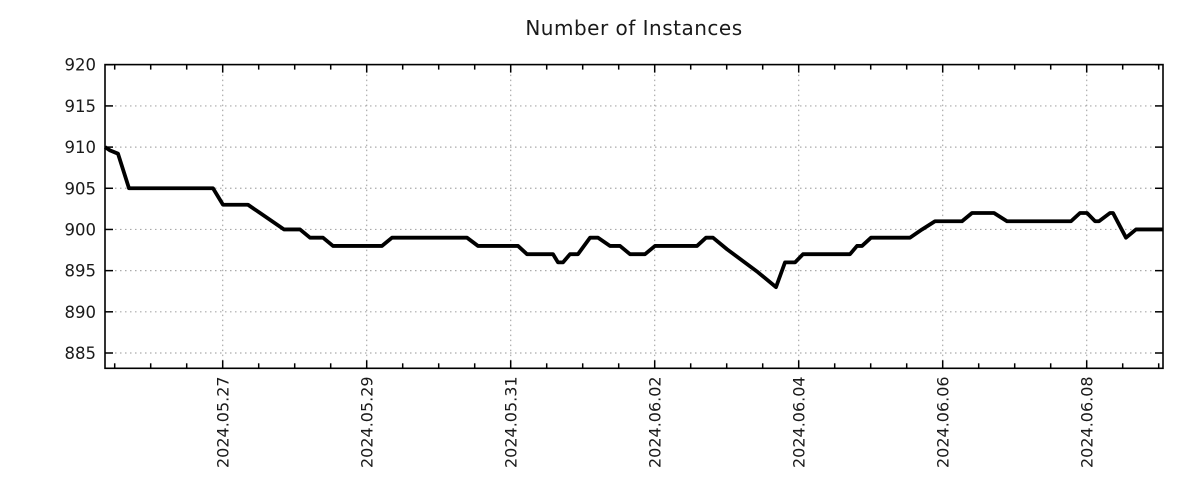  I want to click on y-tick-label: 910, so click(81, 147).